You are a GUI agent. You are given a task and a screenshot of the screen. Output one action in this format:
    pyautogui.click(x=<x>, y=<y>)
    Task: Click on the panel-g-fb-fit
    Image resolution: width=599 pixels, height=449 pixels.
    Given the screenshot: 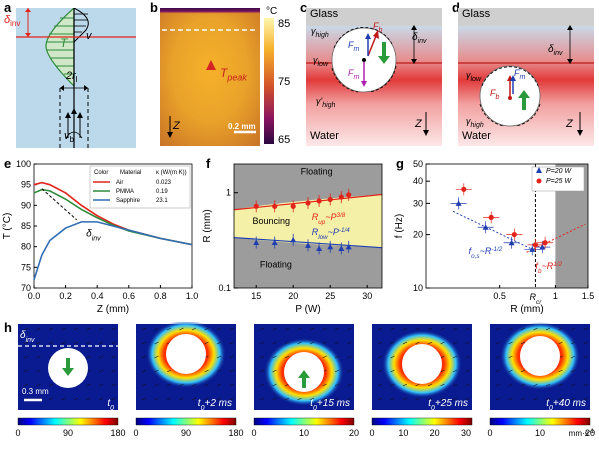 What is the action you would take?
    pyautogui.click(x=556, y=238)
    